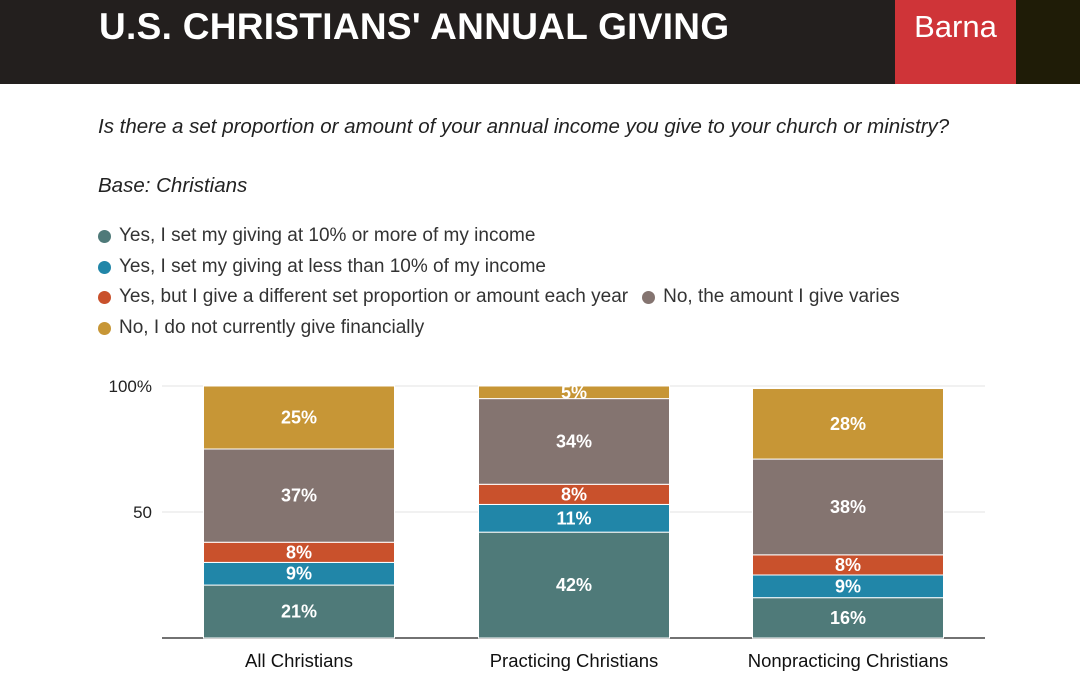 This screenshot has height=675, width=1080. Describe the element at coordinates (574, 660) in the screenshot. I see `category-label: Practicing Christians` at that location.